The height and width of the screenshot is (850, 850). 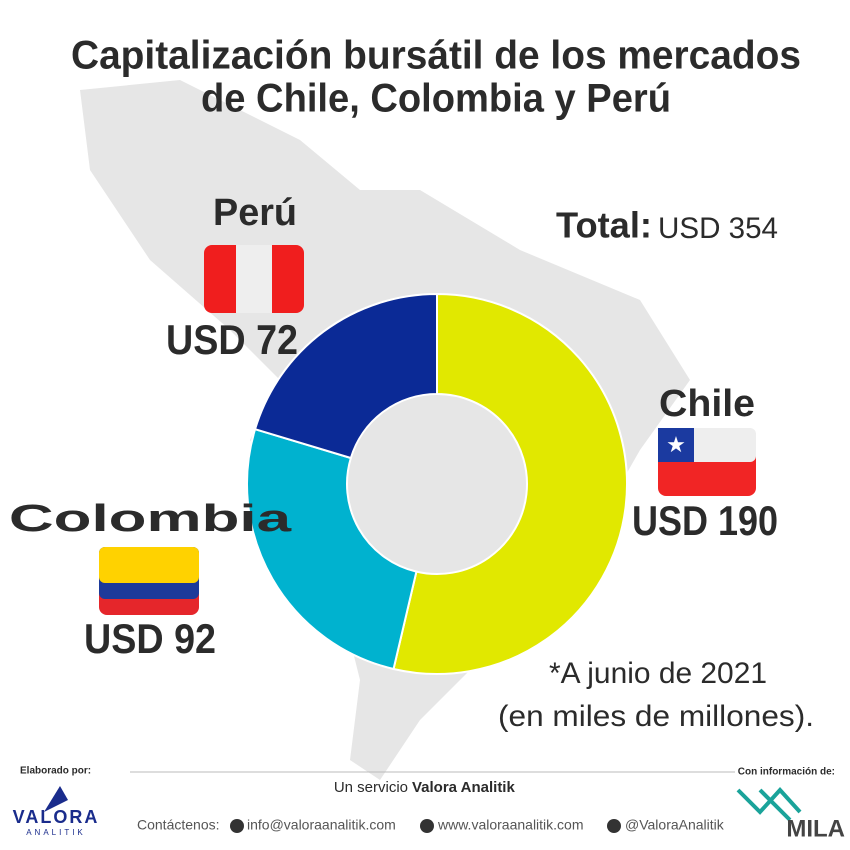 What do you see at coordinates (707, 404) in the screenshot?
I see `category-label: Chile` at bounding box center [707, 404].